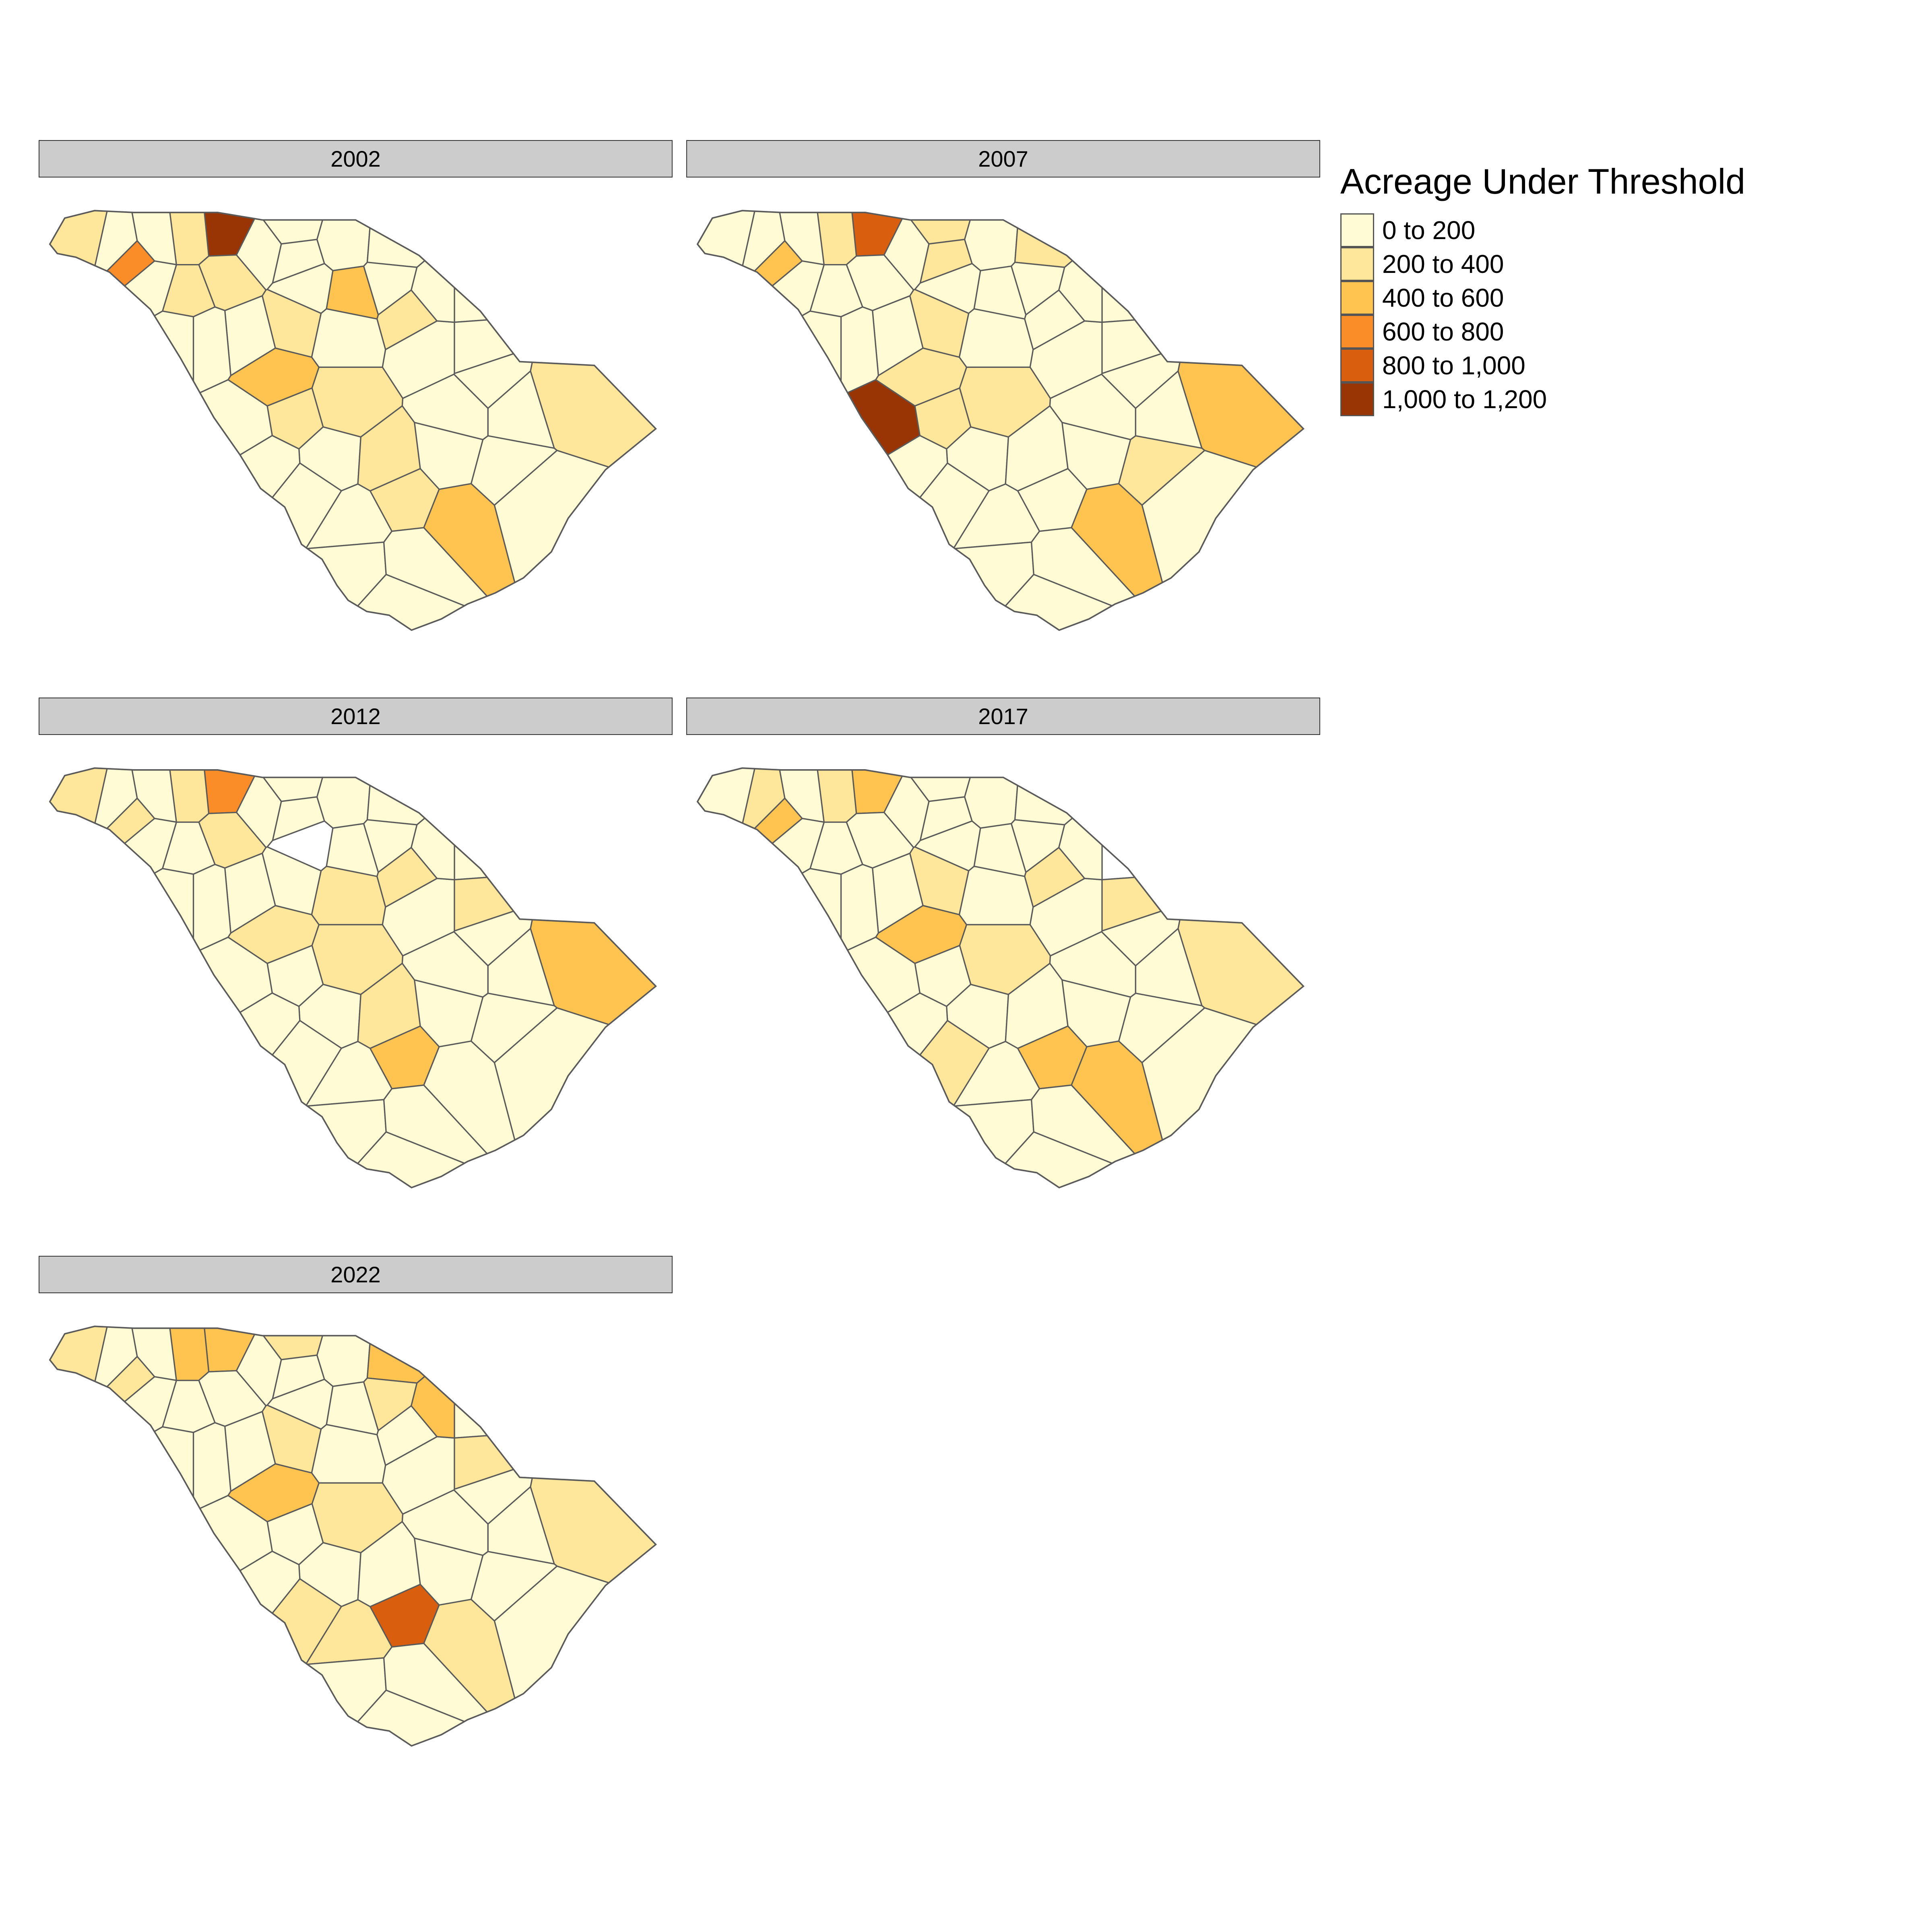 The width and height of the screenshot is (1932, 1932). I want to click on facet-panel-2022: 2022, so click(356, 1522).